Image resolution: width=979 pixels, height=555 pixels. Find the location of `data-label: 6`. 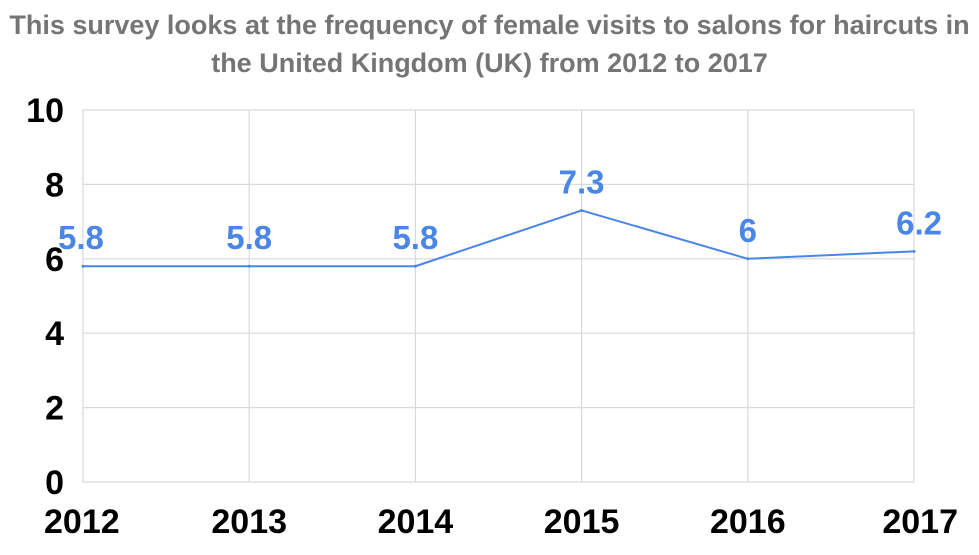

data-label: 6 is located at coordinates (748, 230).